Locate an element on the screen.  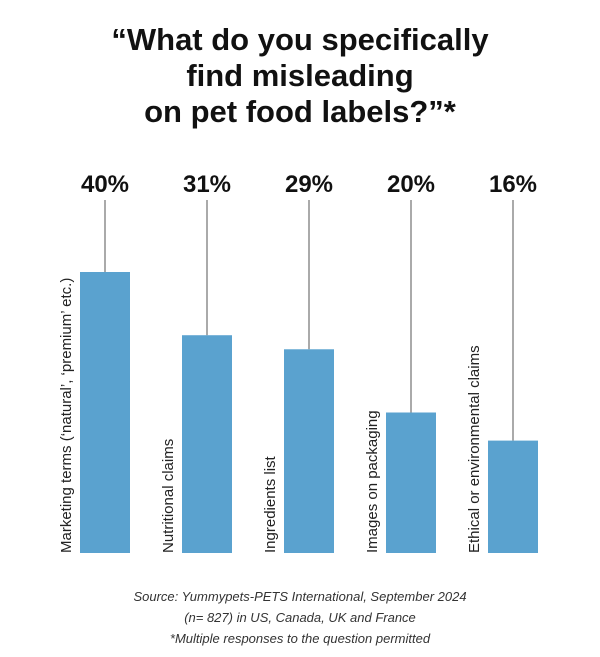
title-line-2: find misleading is located at coordinates (300, 75).